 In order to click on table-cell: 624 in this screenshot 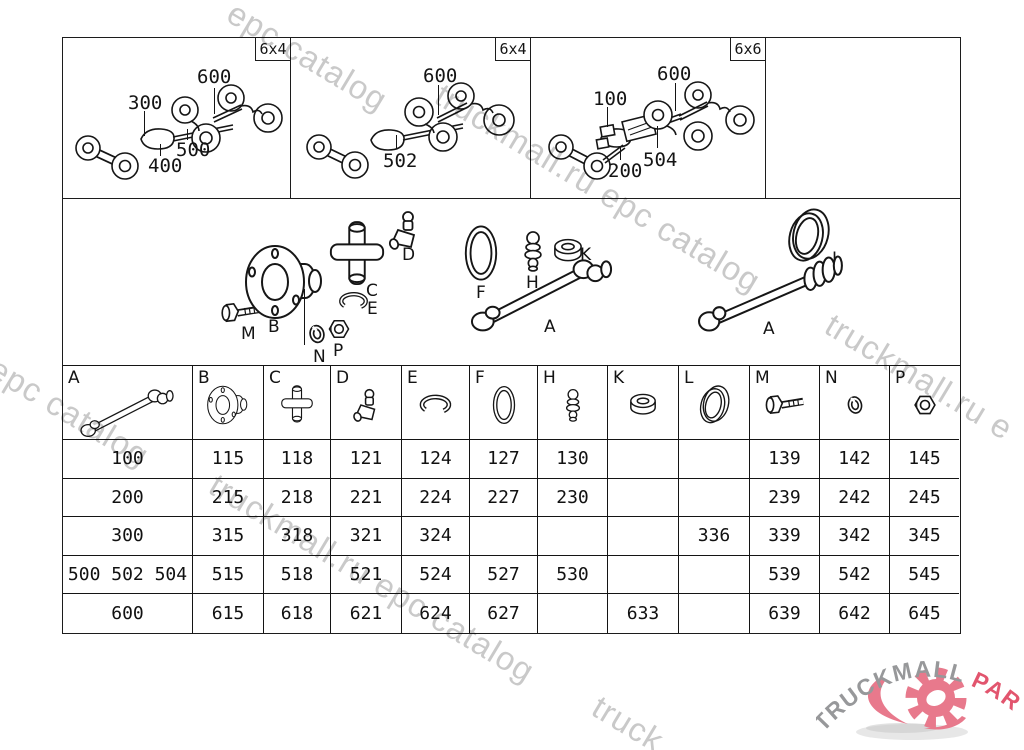, I will do `click(436, 613)`.